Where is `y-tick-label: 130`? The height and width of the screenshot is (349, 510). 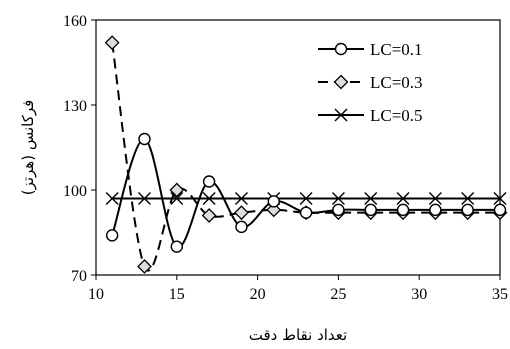 y-tick-label: 130 is located at coordinates (75, 106).